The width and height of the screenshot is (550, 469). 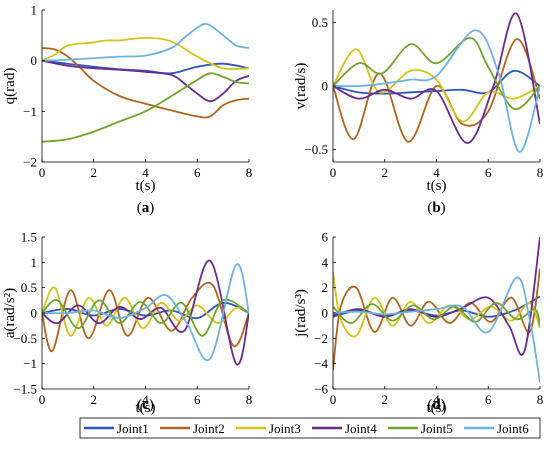 What do you see at coordinates (540, 399) in the screenshot?
I see `x-tick-label-d: 8` at bounding box center [540, 399].